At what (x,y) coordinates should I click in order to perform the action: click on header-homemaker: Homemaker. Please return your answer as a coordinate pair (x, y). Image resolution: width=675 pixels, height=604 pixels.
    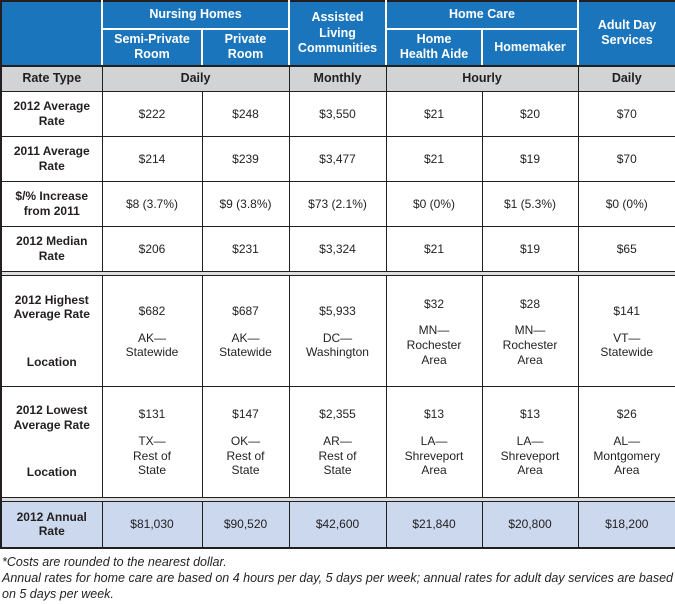
    Looking at the image, I should click on (530, 47).